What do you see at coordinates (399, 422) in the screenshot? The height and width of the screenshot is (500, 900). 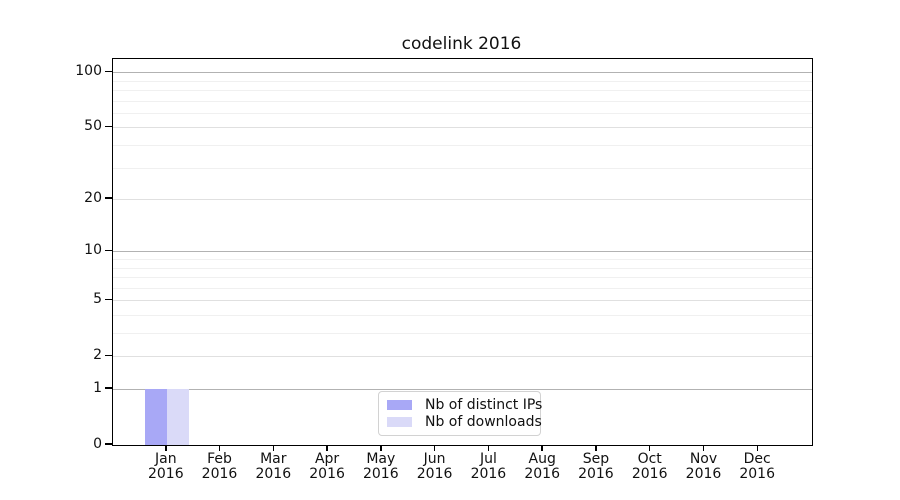 I see `legend-swatch-downloads` at bounding box center [399, 422].